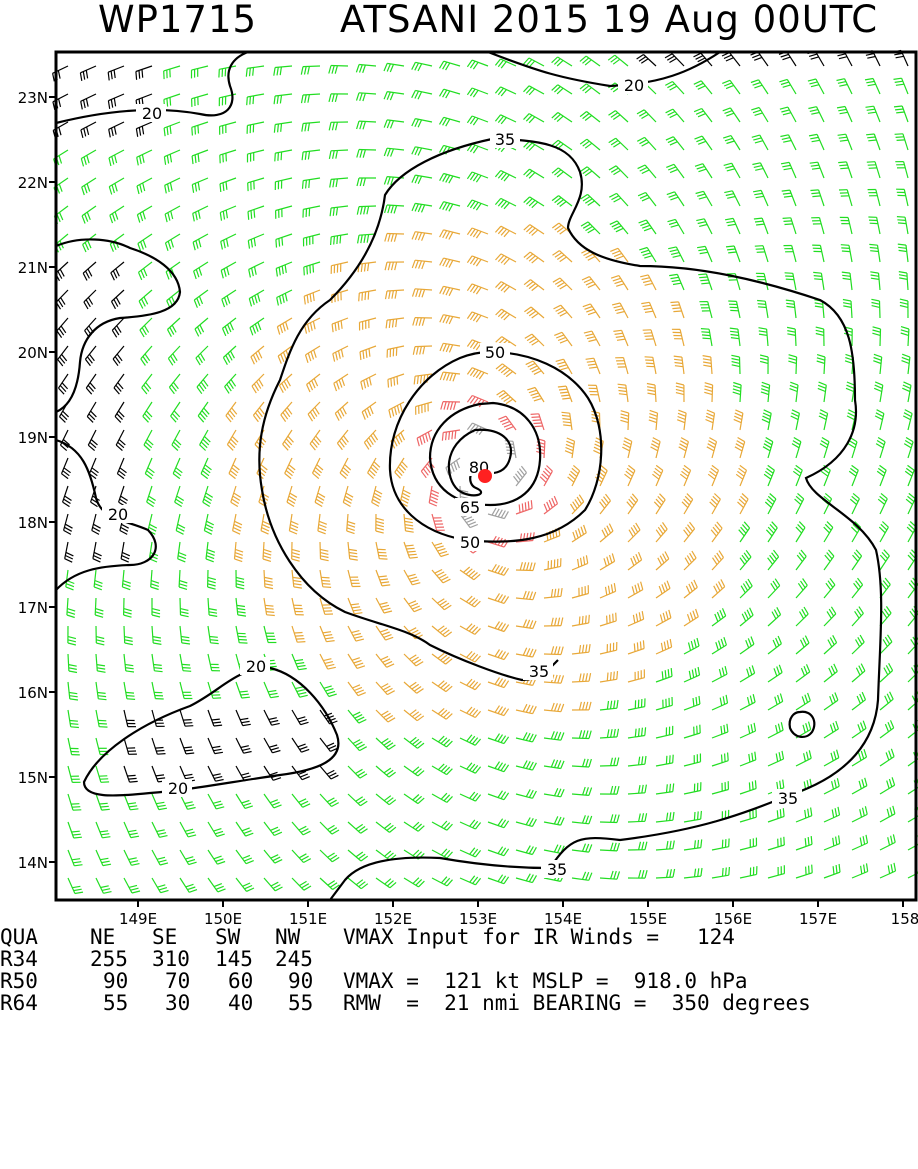 This screenshot has width=918, height=1169. I want to click on header-qua: QUA, so click(19, 937).